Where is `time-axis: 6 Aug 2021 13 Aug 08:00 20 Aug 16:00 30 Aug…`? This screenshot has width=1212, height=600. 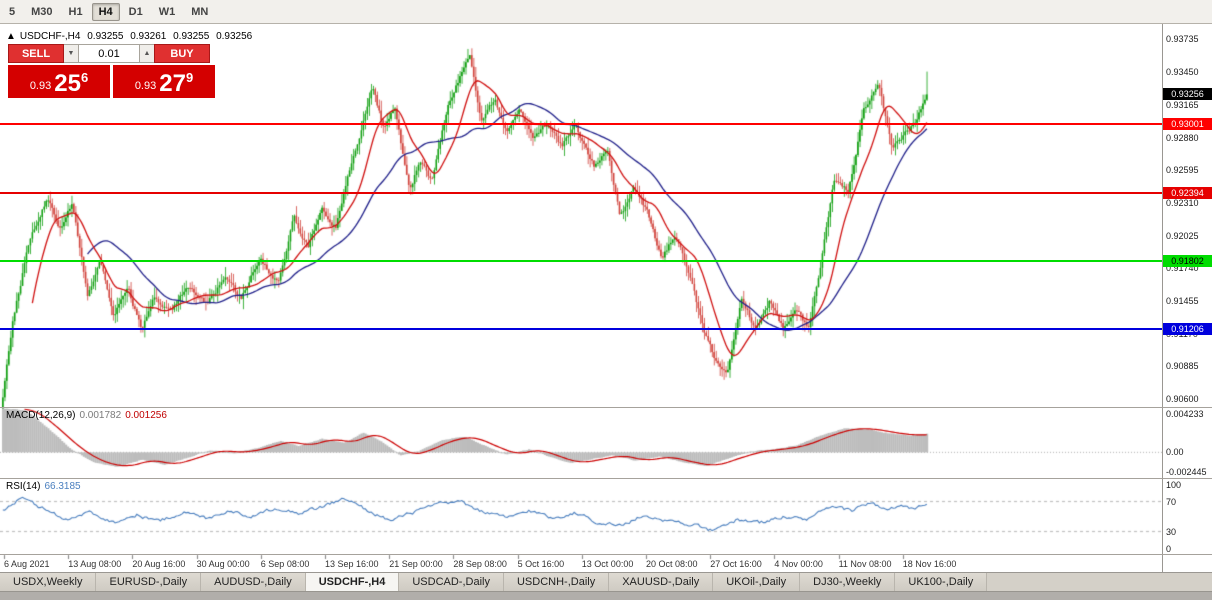
time-axis: 6 Aug 2021 13 Aug 08:00 20 Aug 16:00 30 Aug… is located at coordinates (581, 564).